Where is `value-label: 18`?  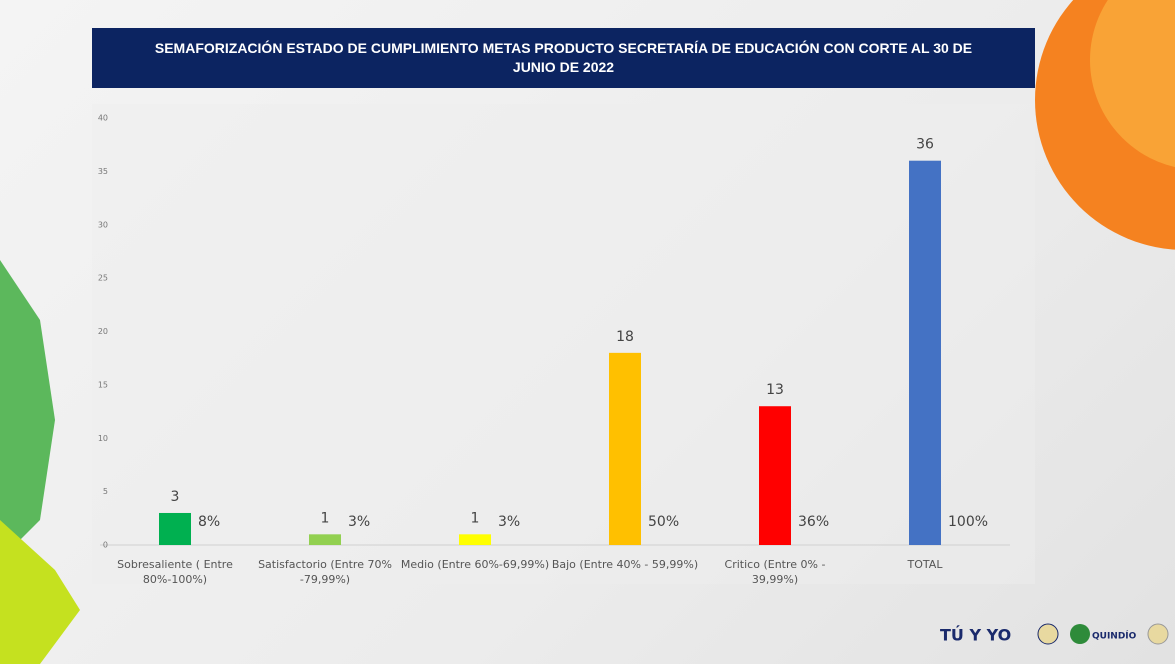
value-label: 18 is located at coordinates (625, 337).